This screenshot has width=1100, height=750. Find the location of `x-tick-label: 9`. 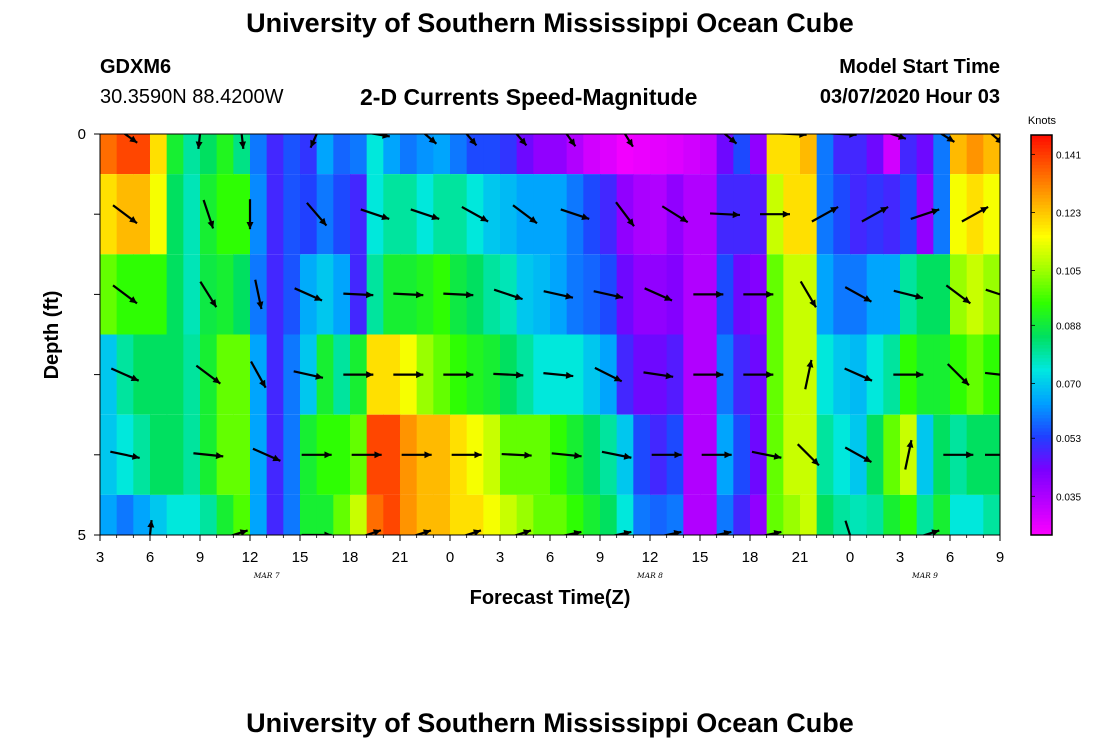

x-tick-label: 9 is located at coordinates (200, 557).